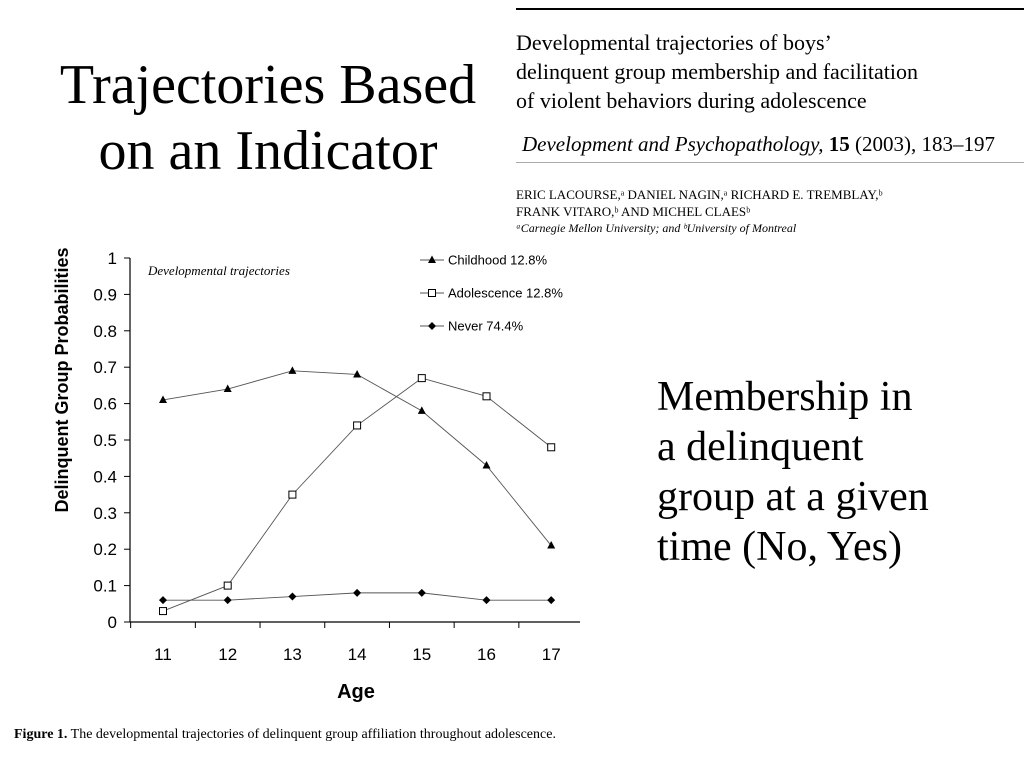  Describe the element at coordinates (227, 654) in the screenshot. I see `x-tick-label: 12` at that location.